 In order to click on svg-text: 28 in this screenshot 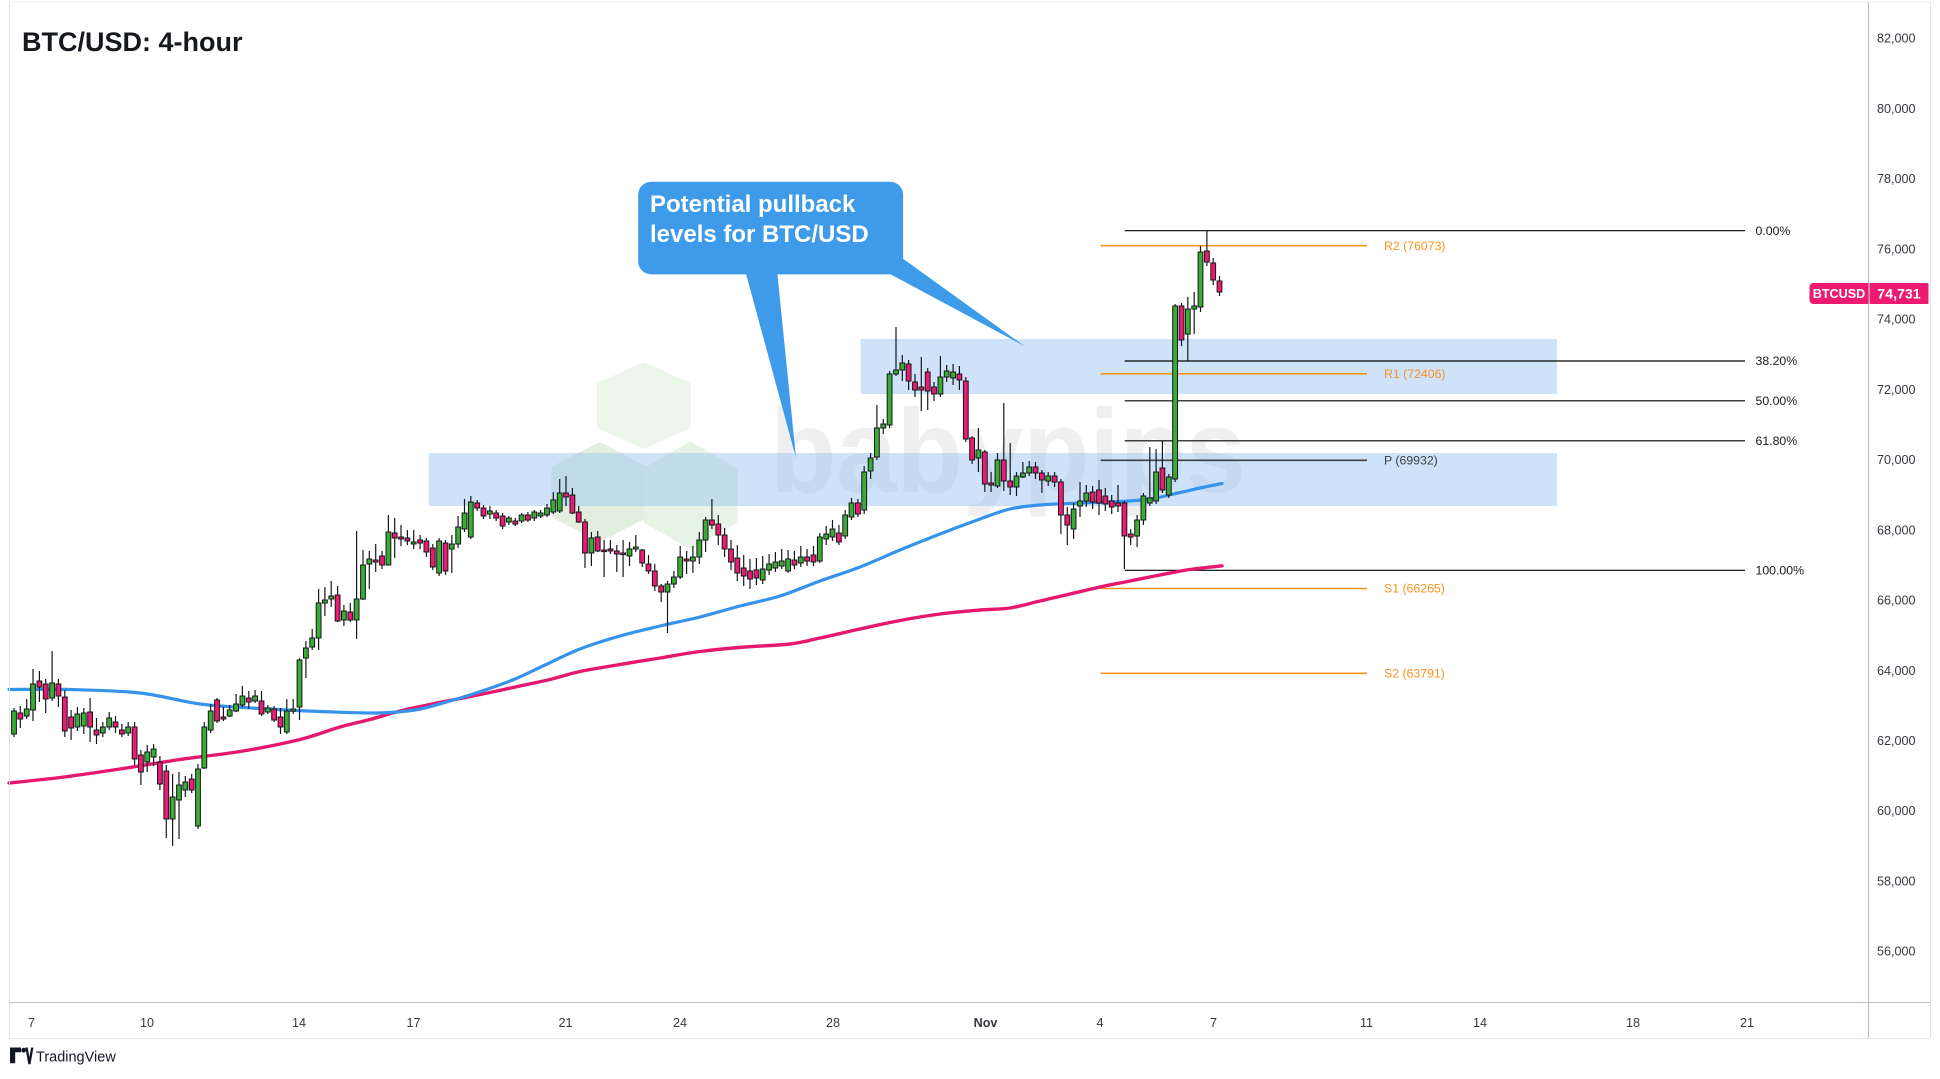, I will do `click(833, 1023)`.